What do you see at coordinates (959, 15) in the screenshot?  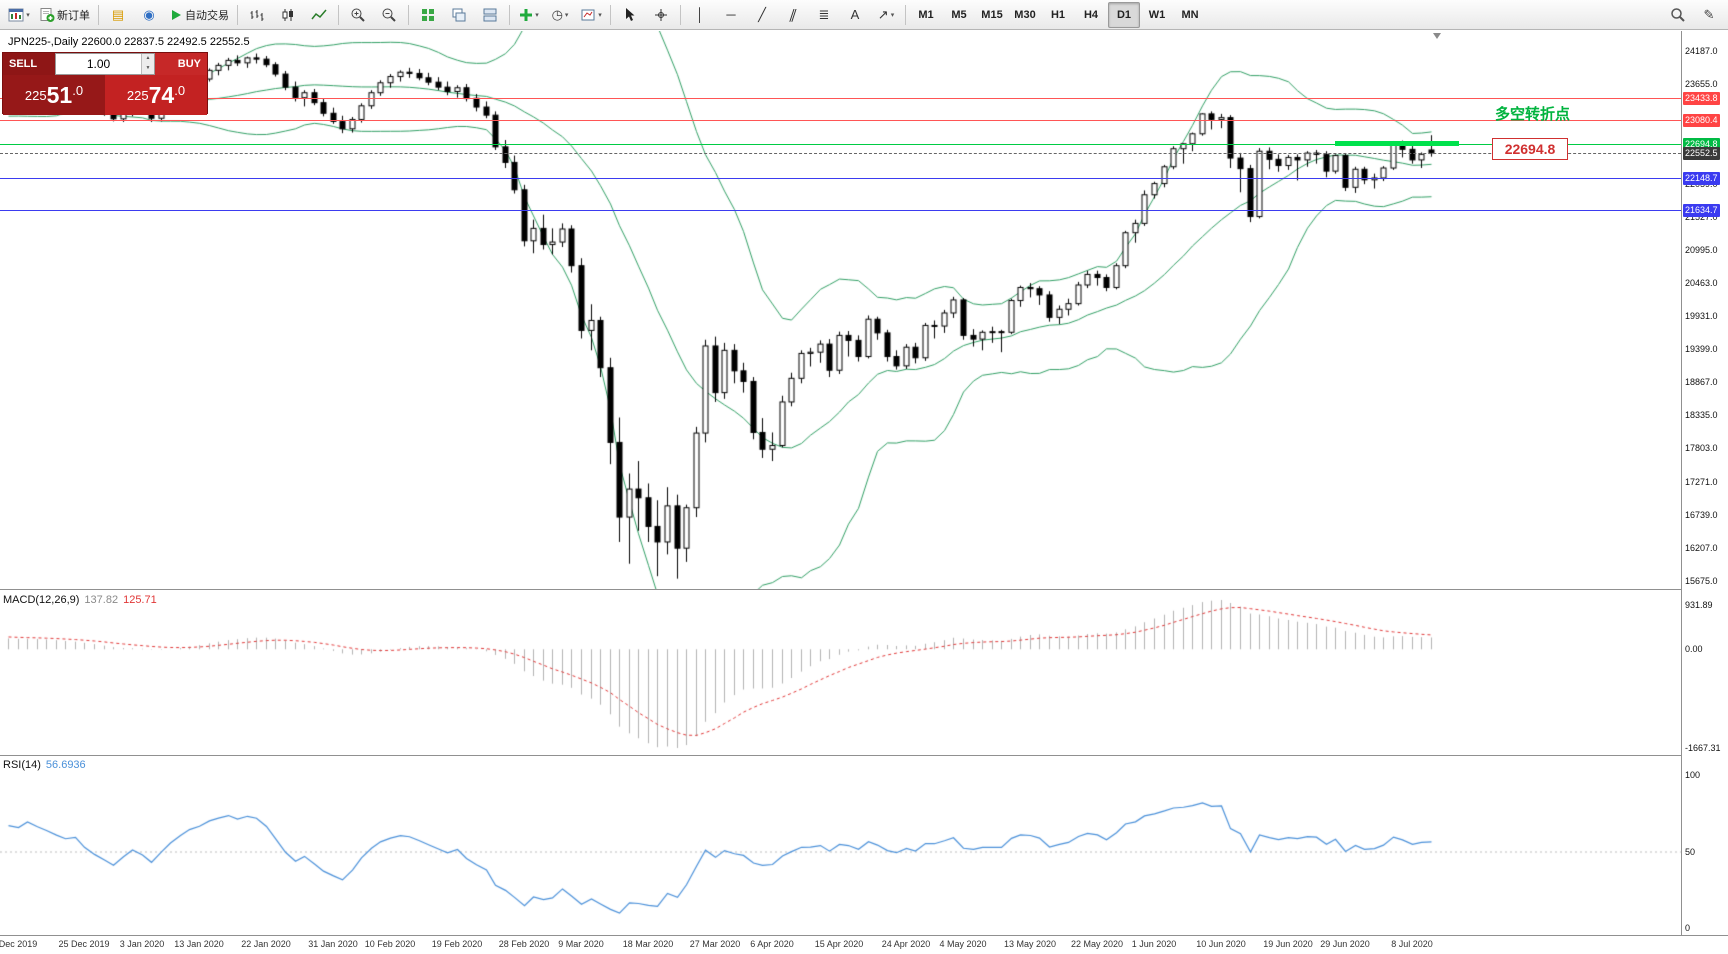 I see `timeframe-m5-button: M5` at bounding box center [959, 15].